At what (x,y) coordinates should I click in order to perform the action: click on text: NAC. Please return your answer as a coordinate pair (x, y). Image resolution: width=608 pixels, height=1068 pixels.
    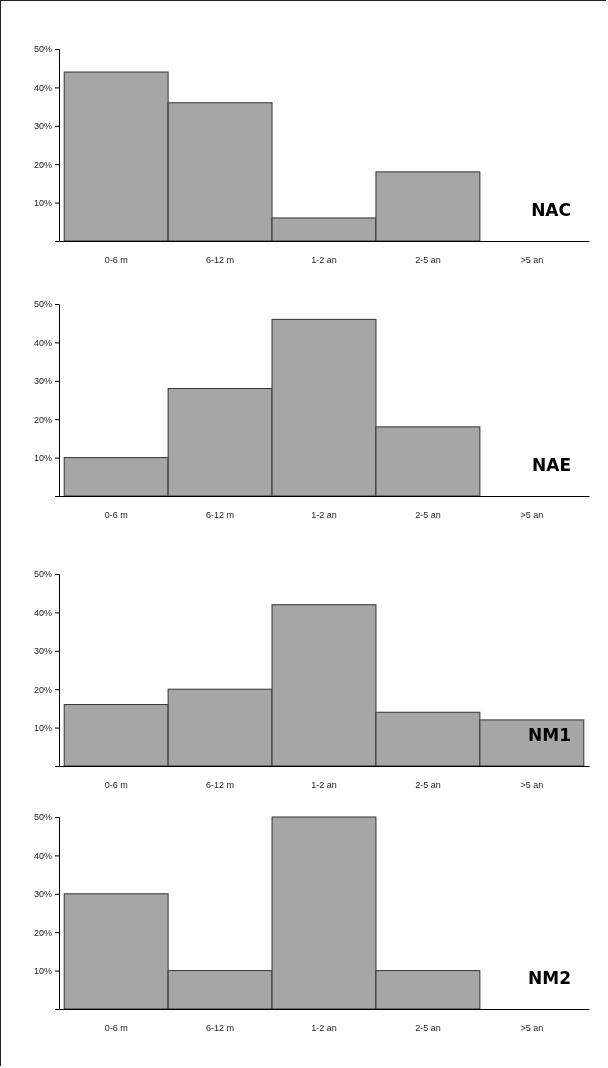
    Looking at the image, I should click on (551, 210).